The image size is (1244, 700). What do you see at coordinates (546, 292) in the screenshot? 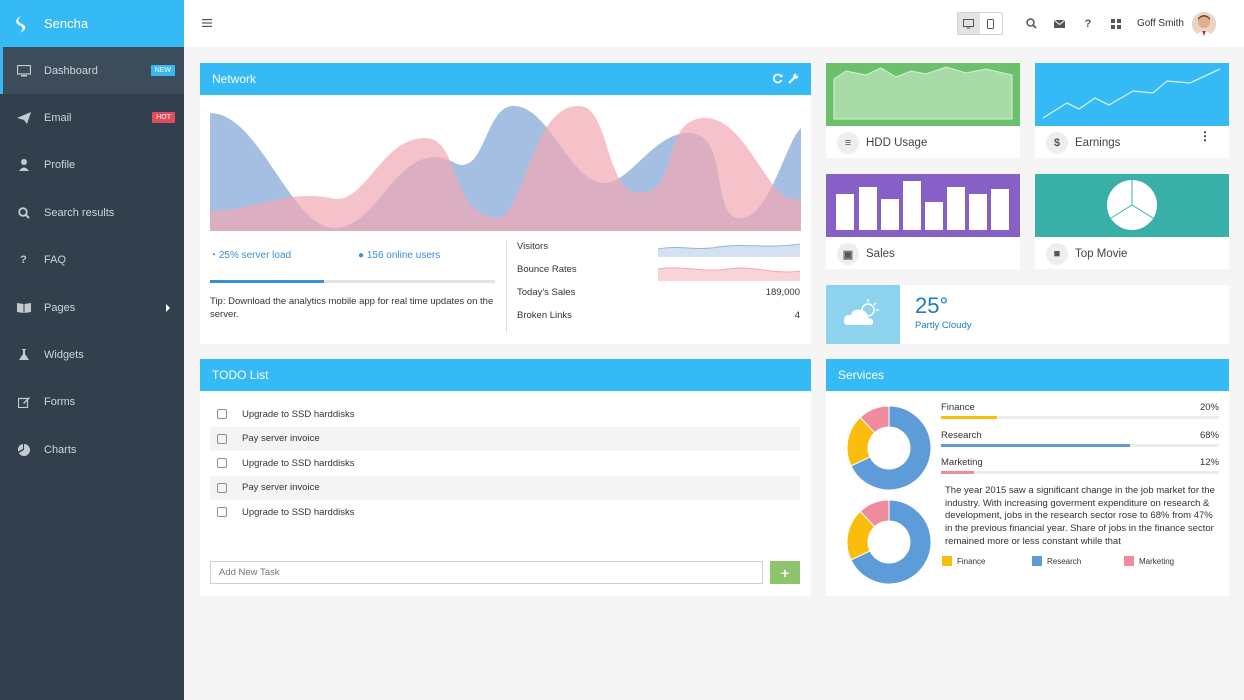
I see `stat-label: Today's Sales` at bounding box center [546, 292].